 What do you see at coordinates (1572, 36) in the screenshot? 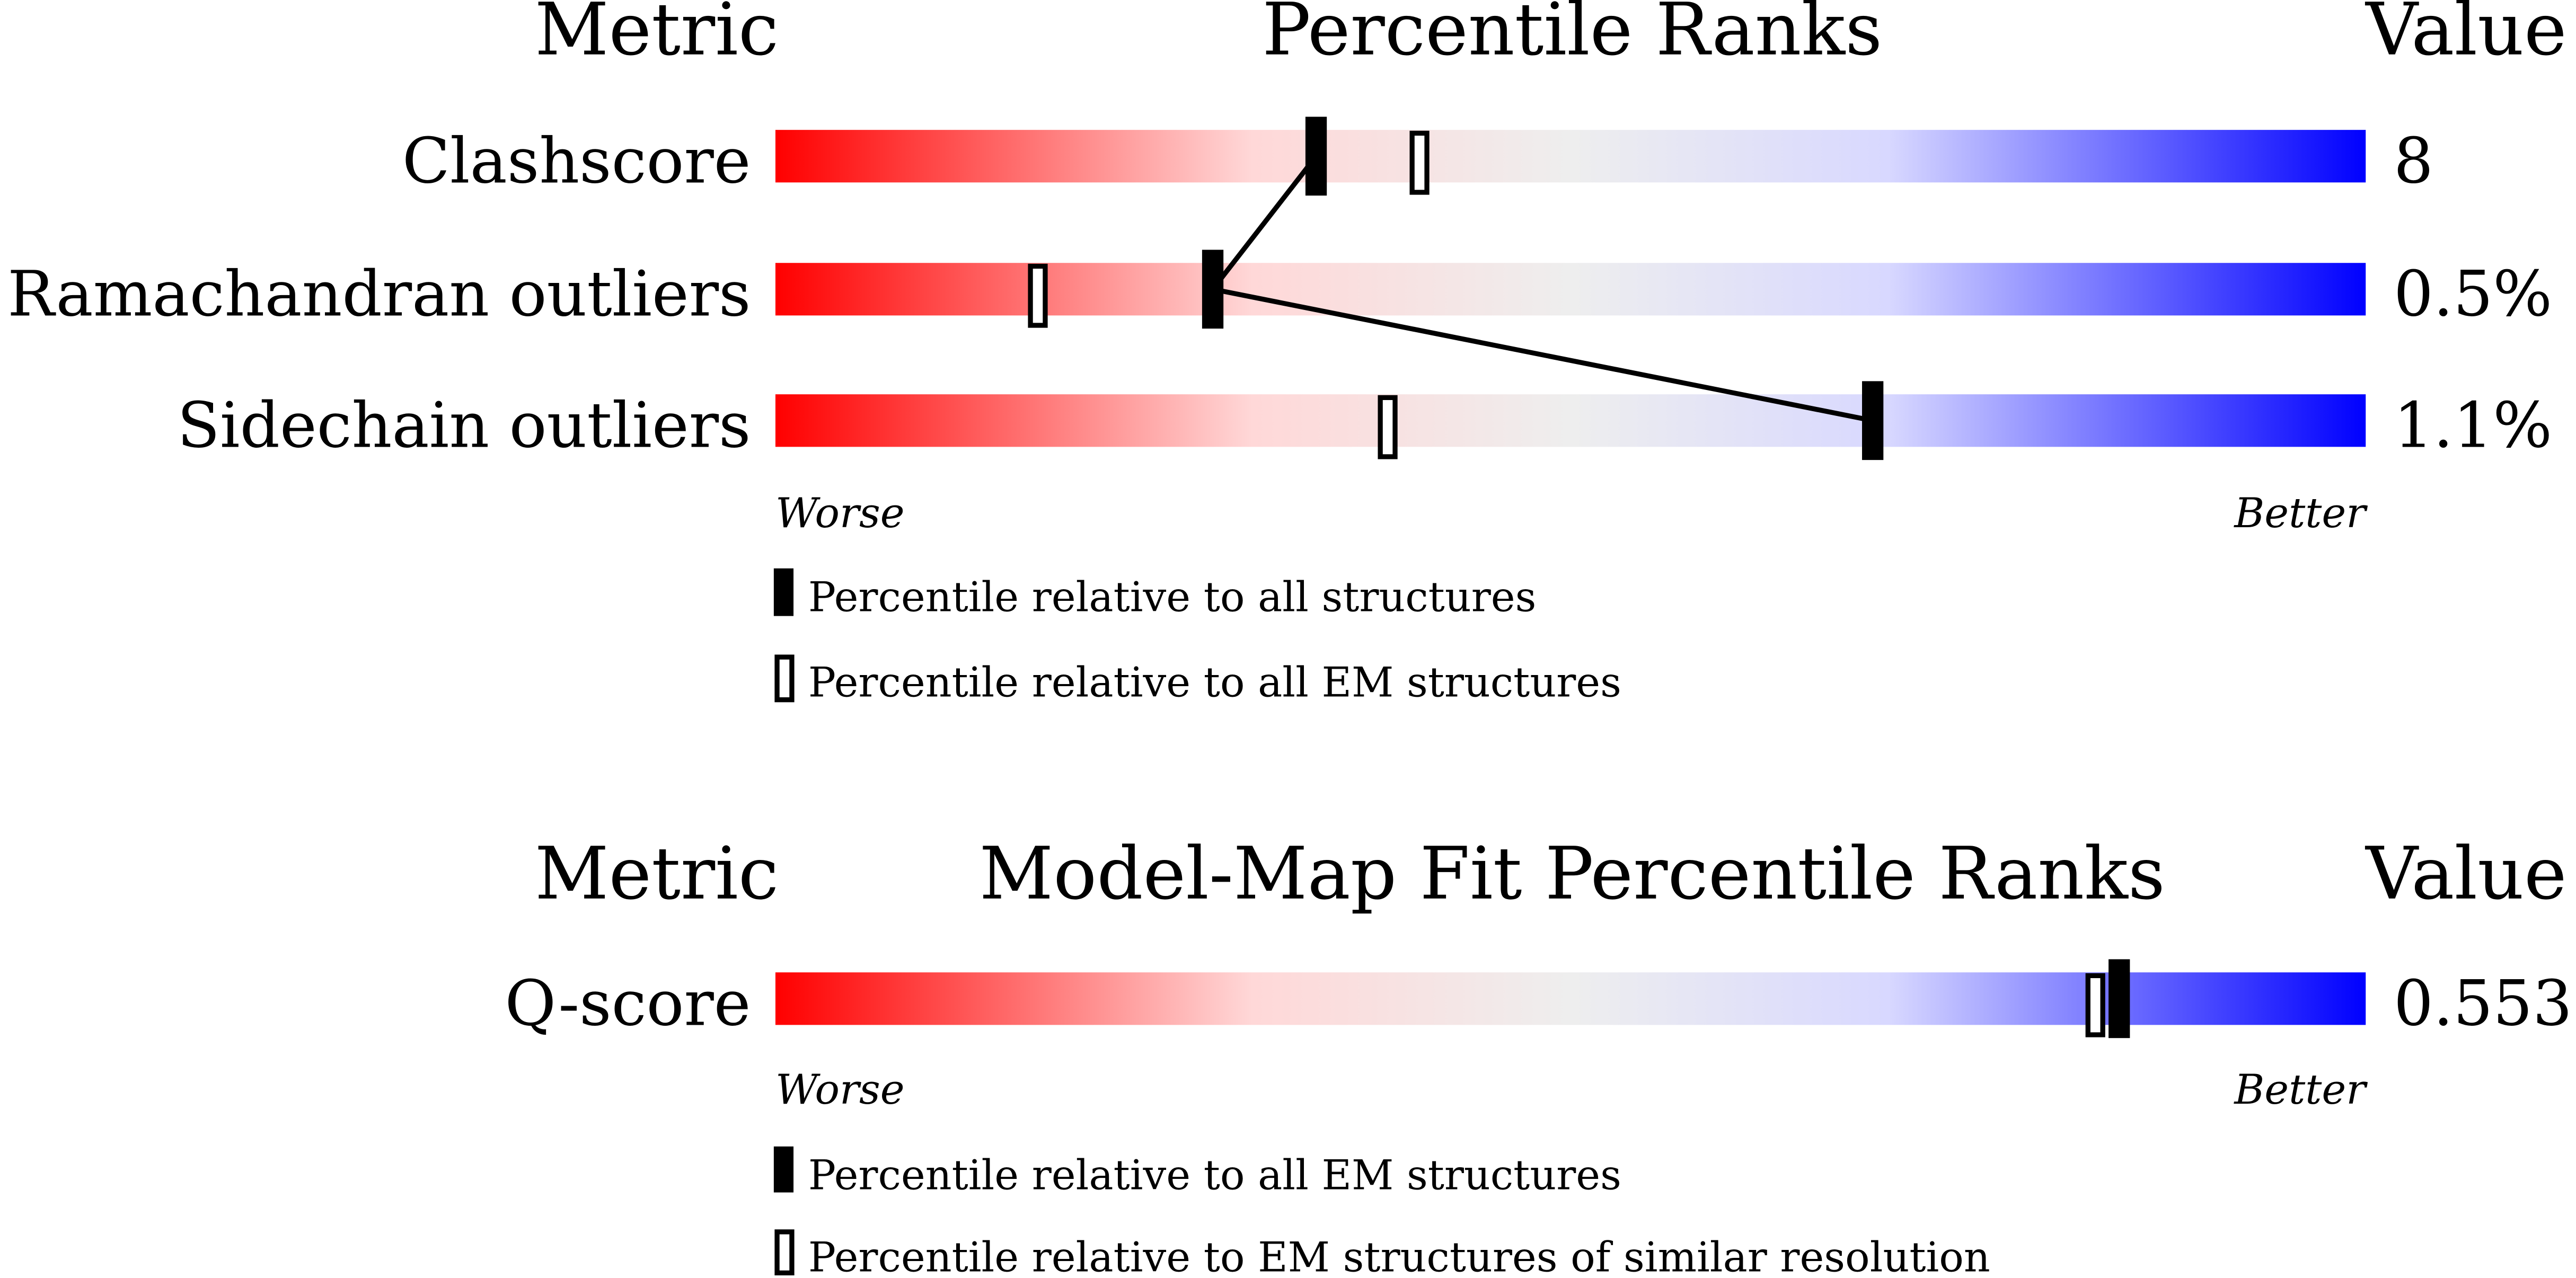
I see `header-title: Percentile Ranks` at bounding box center [1572, 36].